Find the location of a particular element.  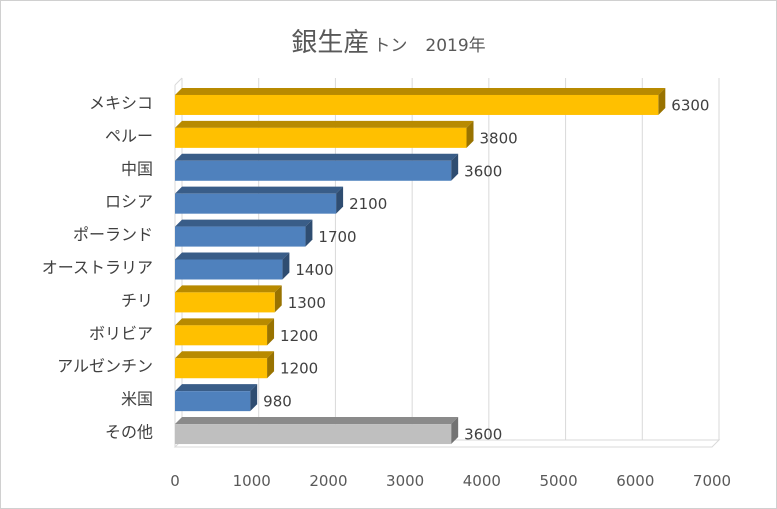

value-label-0: 6300 is located at coordinates (690, 105).